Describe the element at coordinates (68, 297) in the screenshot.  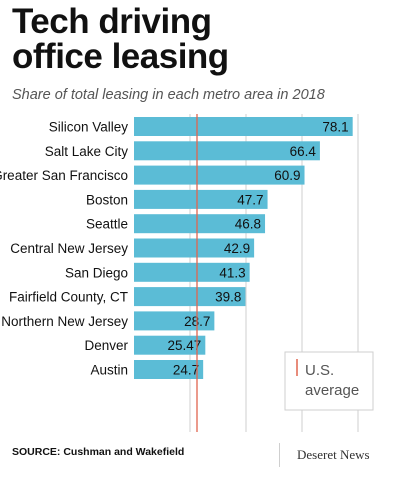
I see `category-label: Fairfield County, CT` at that location.